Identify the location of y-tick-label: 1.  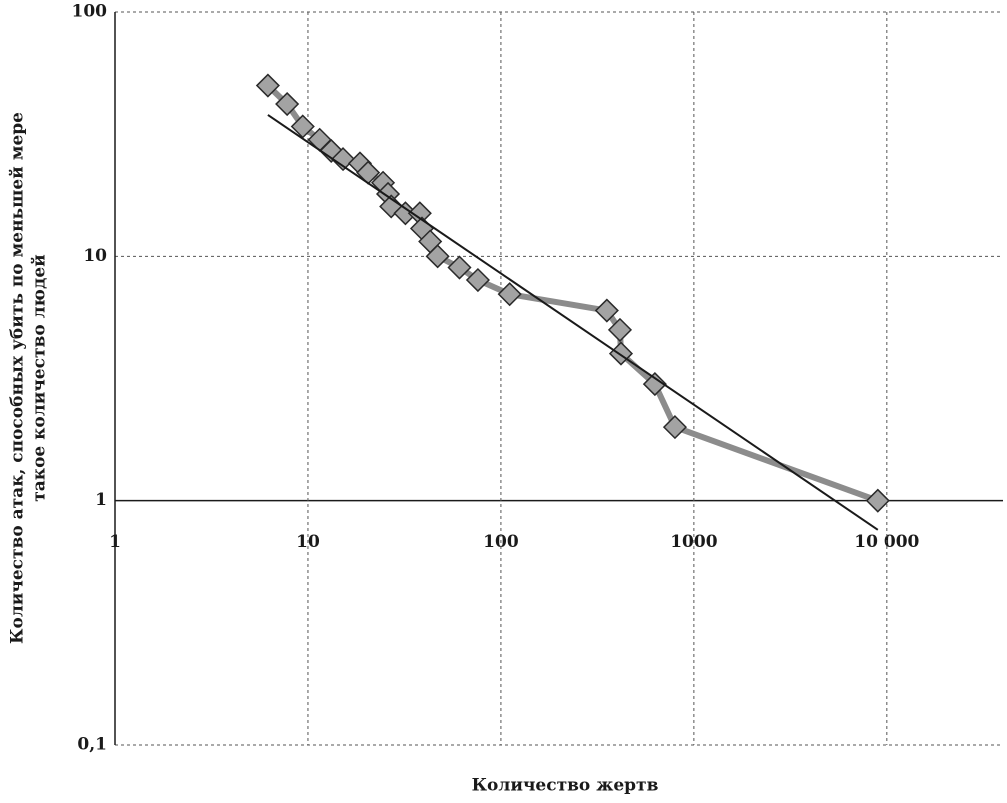
(101, 500).